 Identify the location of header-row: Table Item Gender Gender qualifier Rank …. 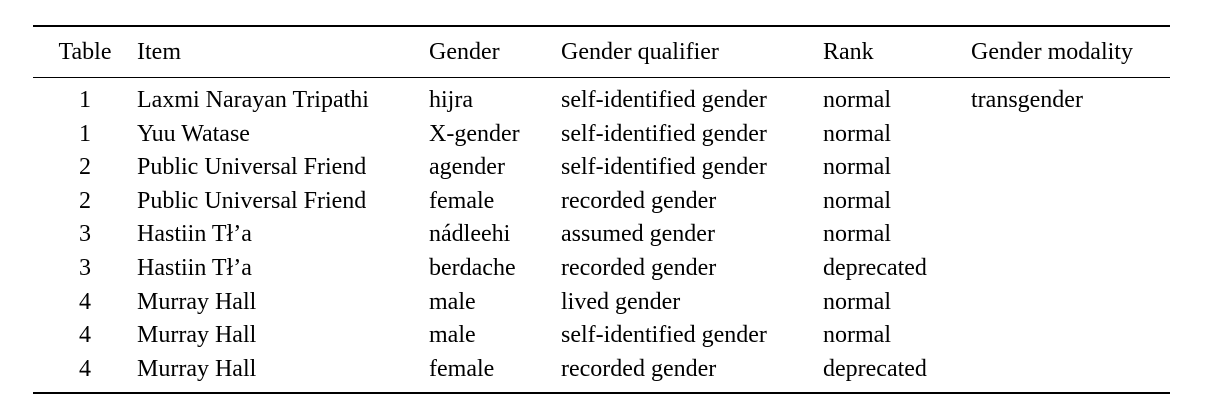
(601, 52).